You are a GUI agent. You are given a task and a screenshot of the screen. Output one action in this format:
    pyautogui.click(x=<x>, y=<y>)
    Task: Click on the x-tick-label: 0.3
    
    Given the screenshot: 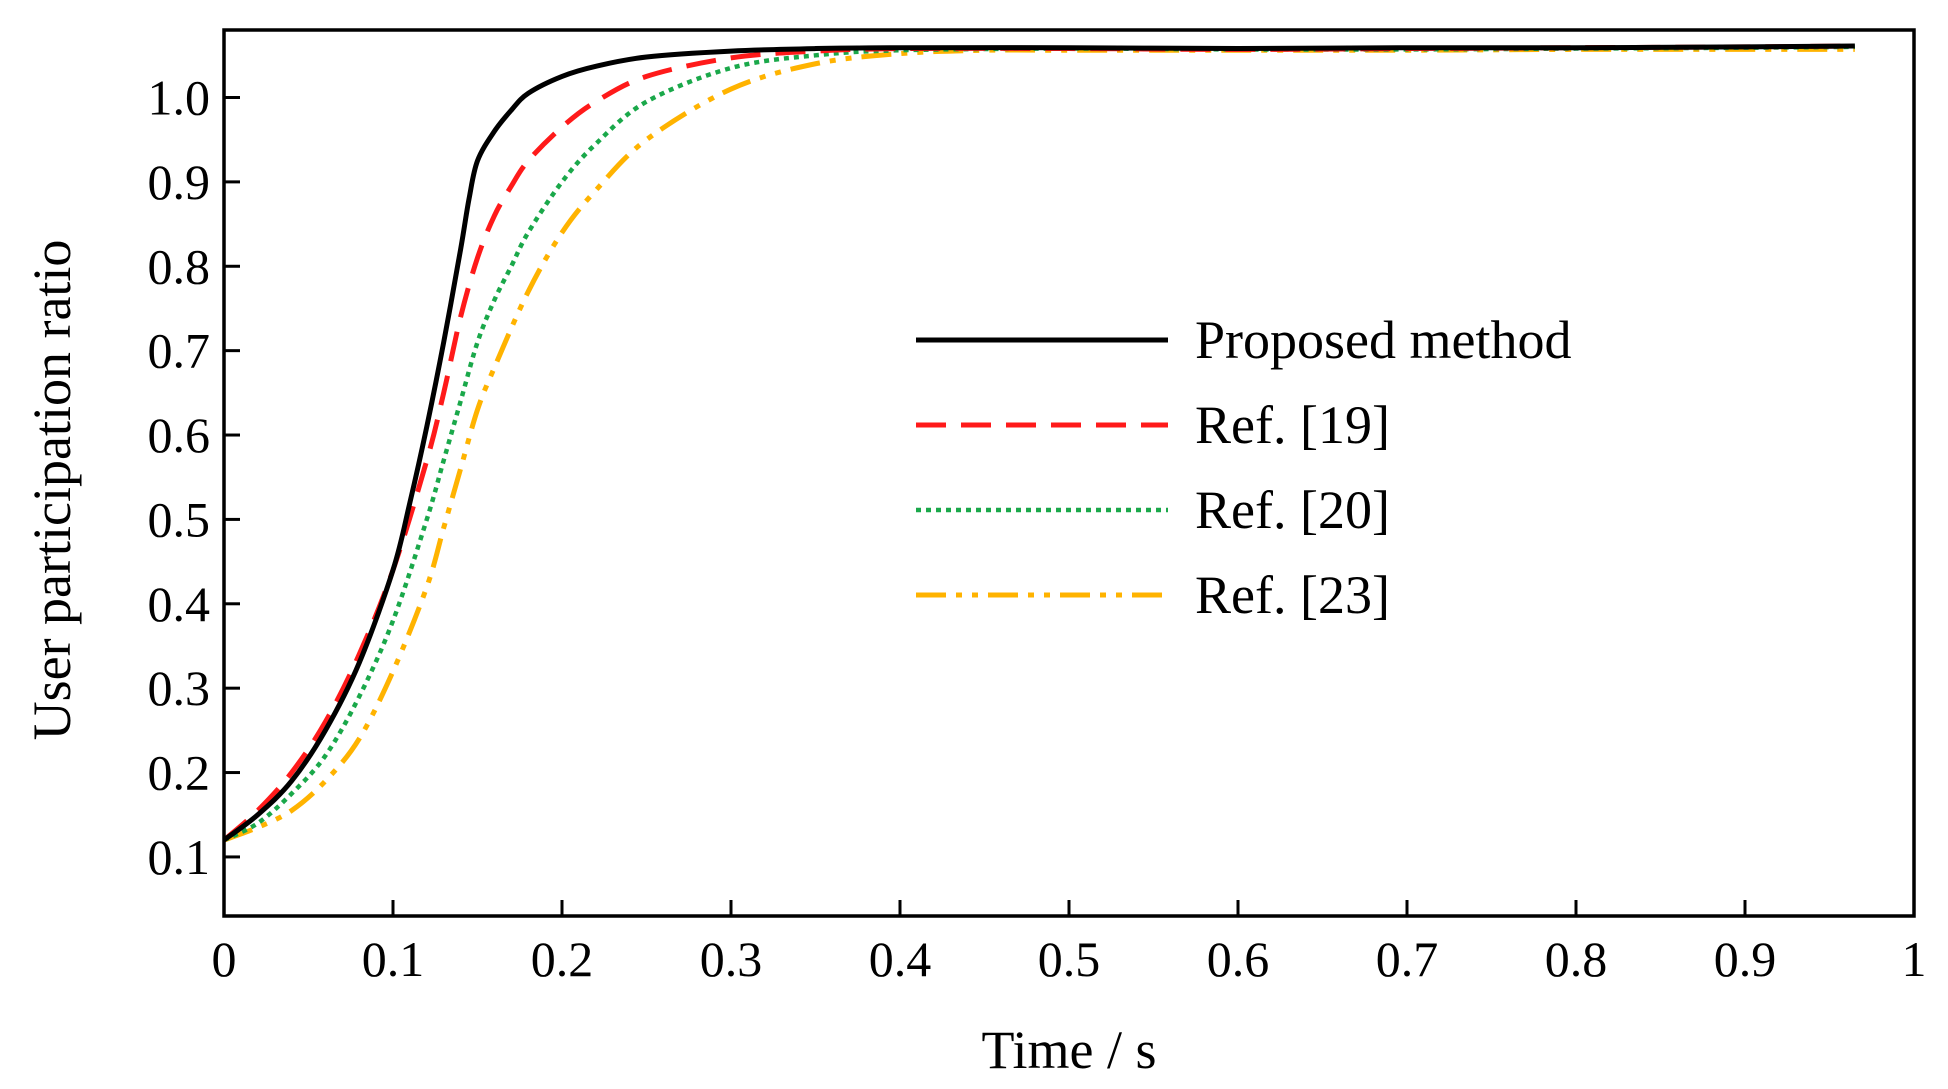 What is the action you would take?
    pyautogui.click(x=731, y=959)
    